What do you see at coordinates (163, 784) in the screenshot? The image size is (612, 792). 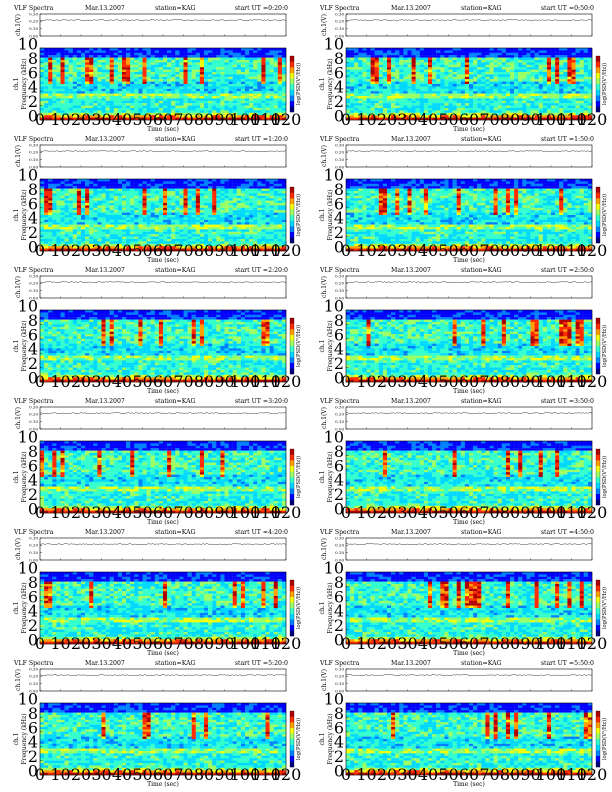 I see `spectrogram-xlabel: Time (sec)` at bounding box center [163, 784].